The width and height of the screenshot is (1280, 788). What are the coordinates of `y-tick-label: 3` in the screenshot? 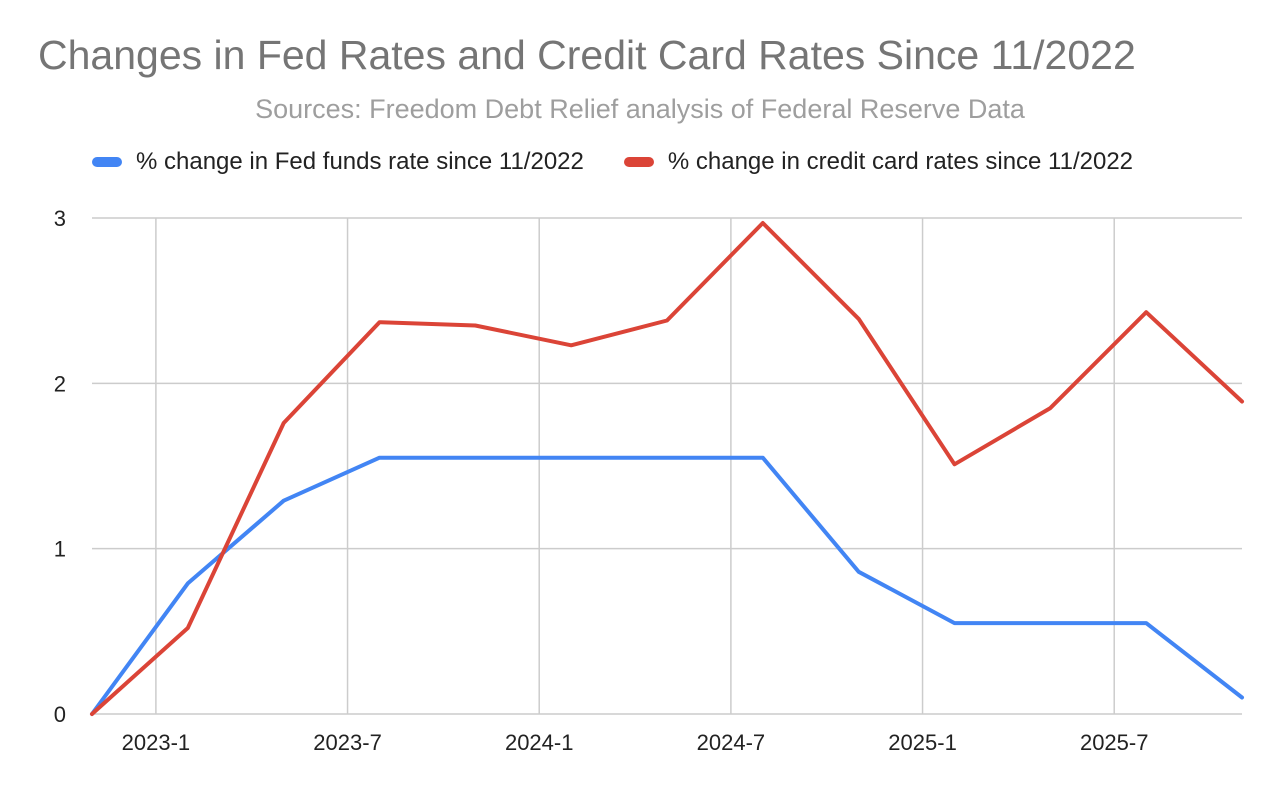 It's located at (60, 218).